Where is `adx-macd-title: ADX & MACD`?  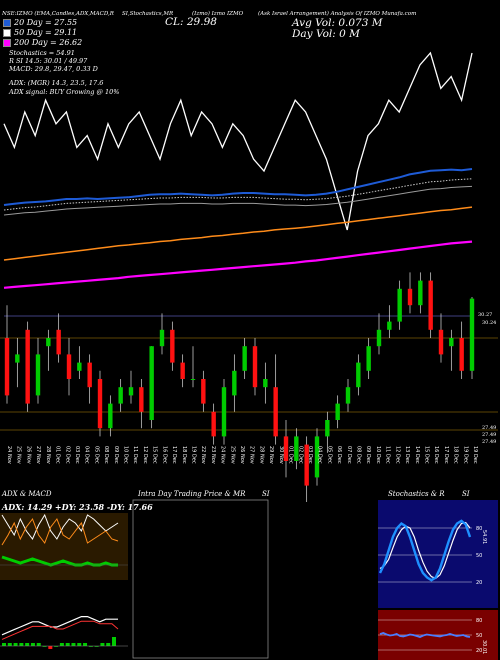
adx-macd-title: ADX & MACD is located at coordinates (27, 494).